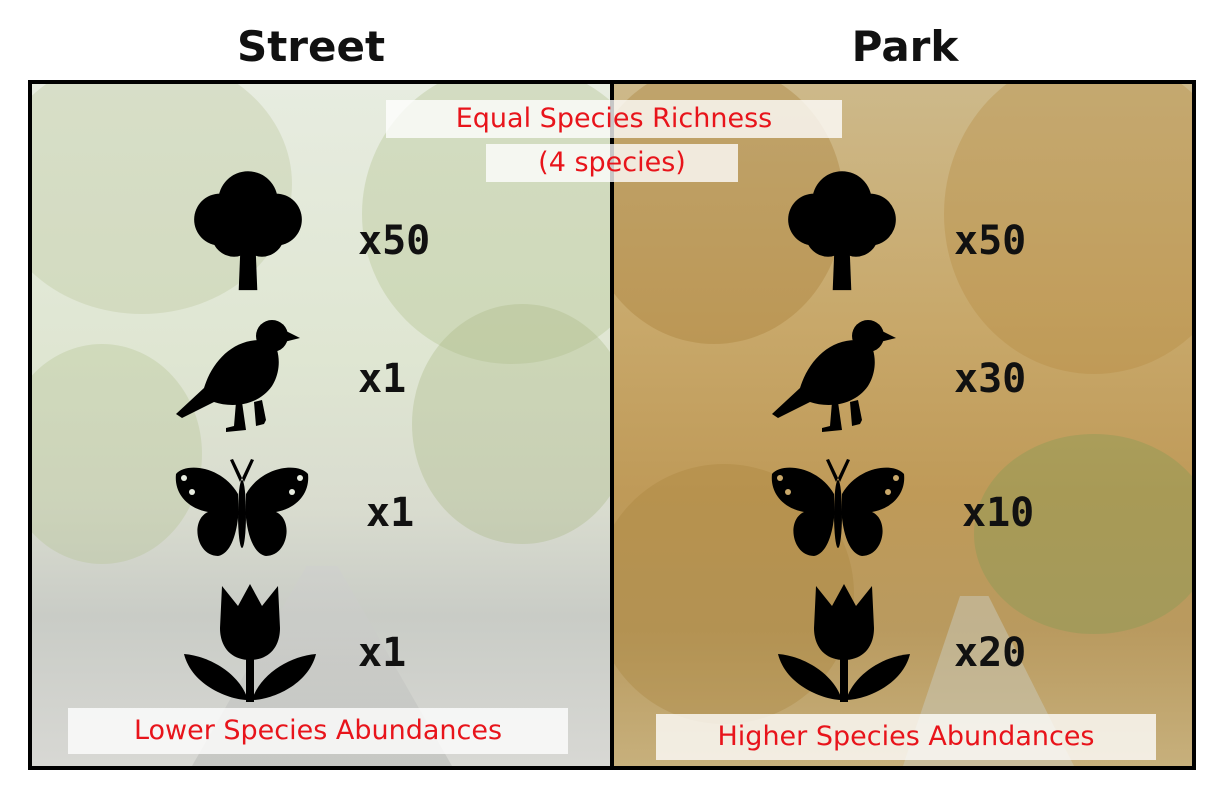 The width and height of the screenshot is (1222, 799). I want to click on park-tree-count: x50, so click(990, 241).